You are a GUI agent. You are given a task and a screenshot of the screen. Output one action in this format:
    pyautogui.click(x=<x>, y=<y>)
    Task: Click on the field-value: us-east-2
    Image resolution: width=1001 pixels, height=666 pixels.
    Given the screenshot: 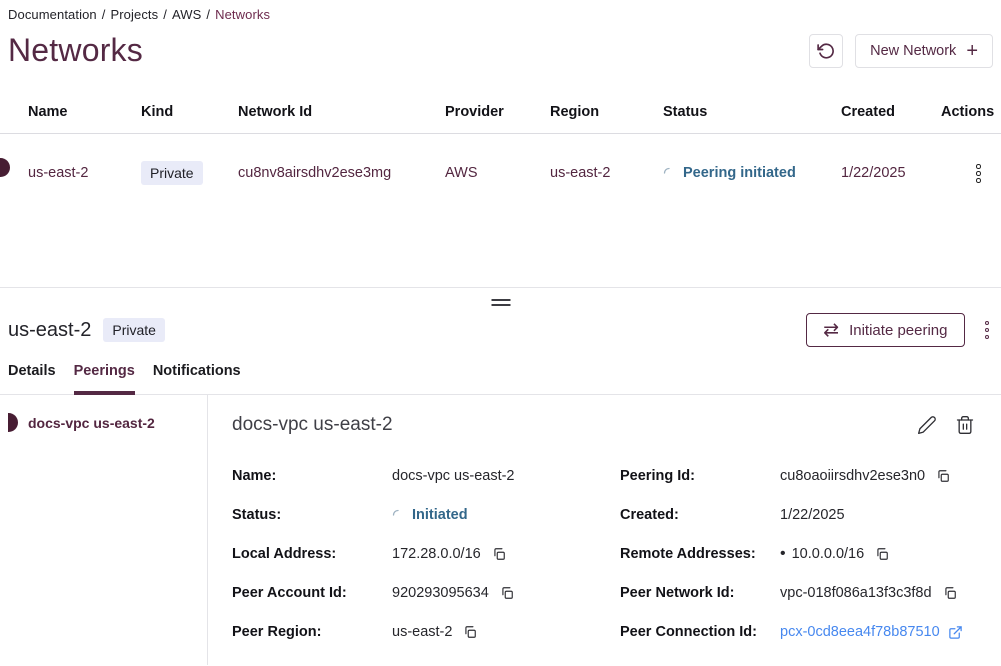 What is the action you would take?
    pyautogui.click(x=422, y=632)
    